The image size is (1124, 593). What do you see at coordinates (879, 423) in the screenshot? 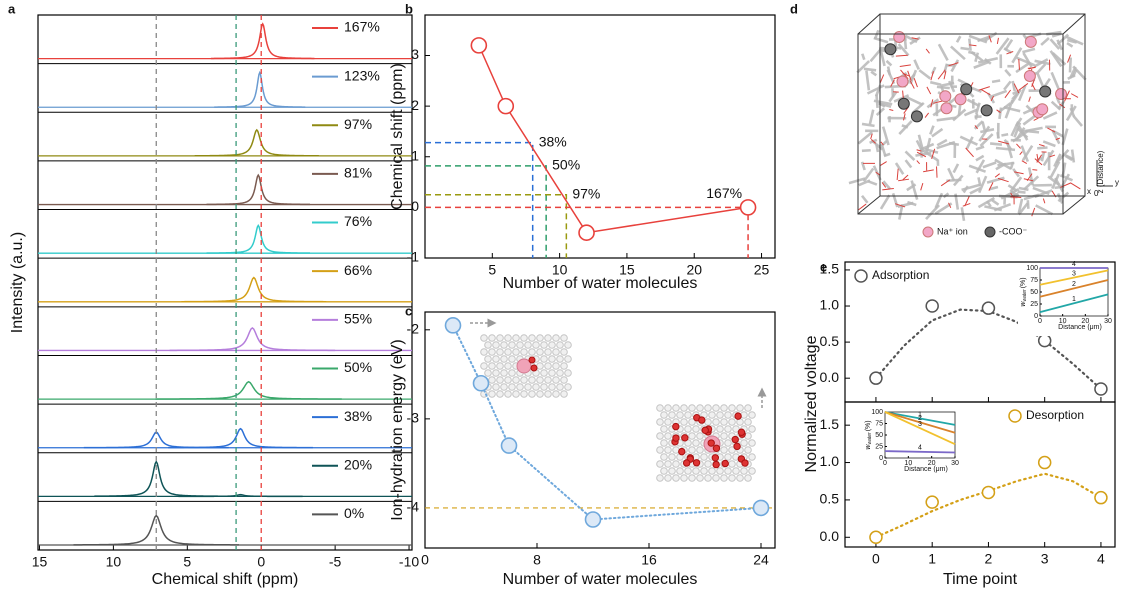
I see `y-tick-label: 75` at bounding box center [879, 423].